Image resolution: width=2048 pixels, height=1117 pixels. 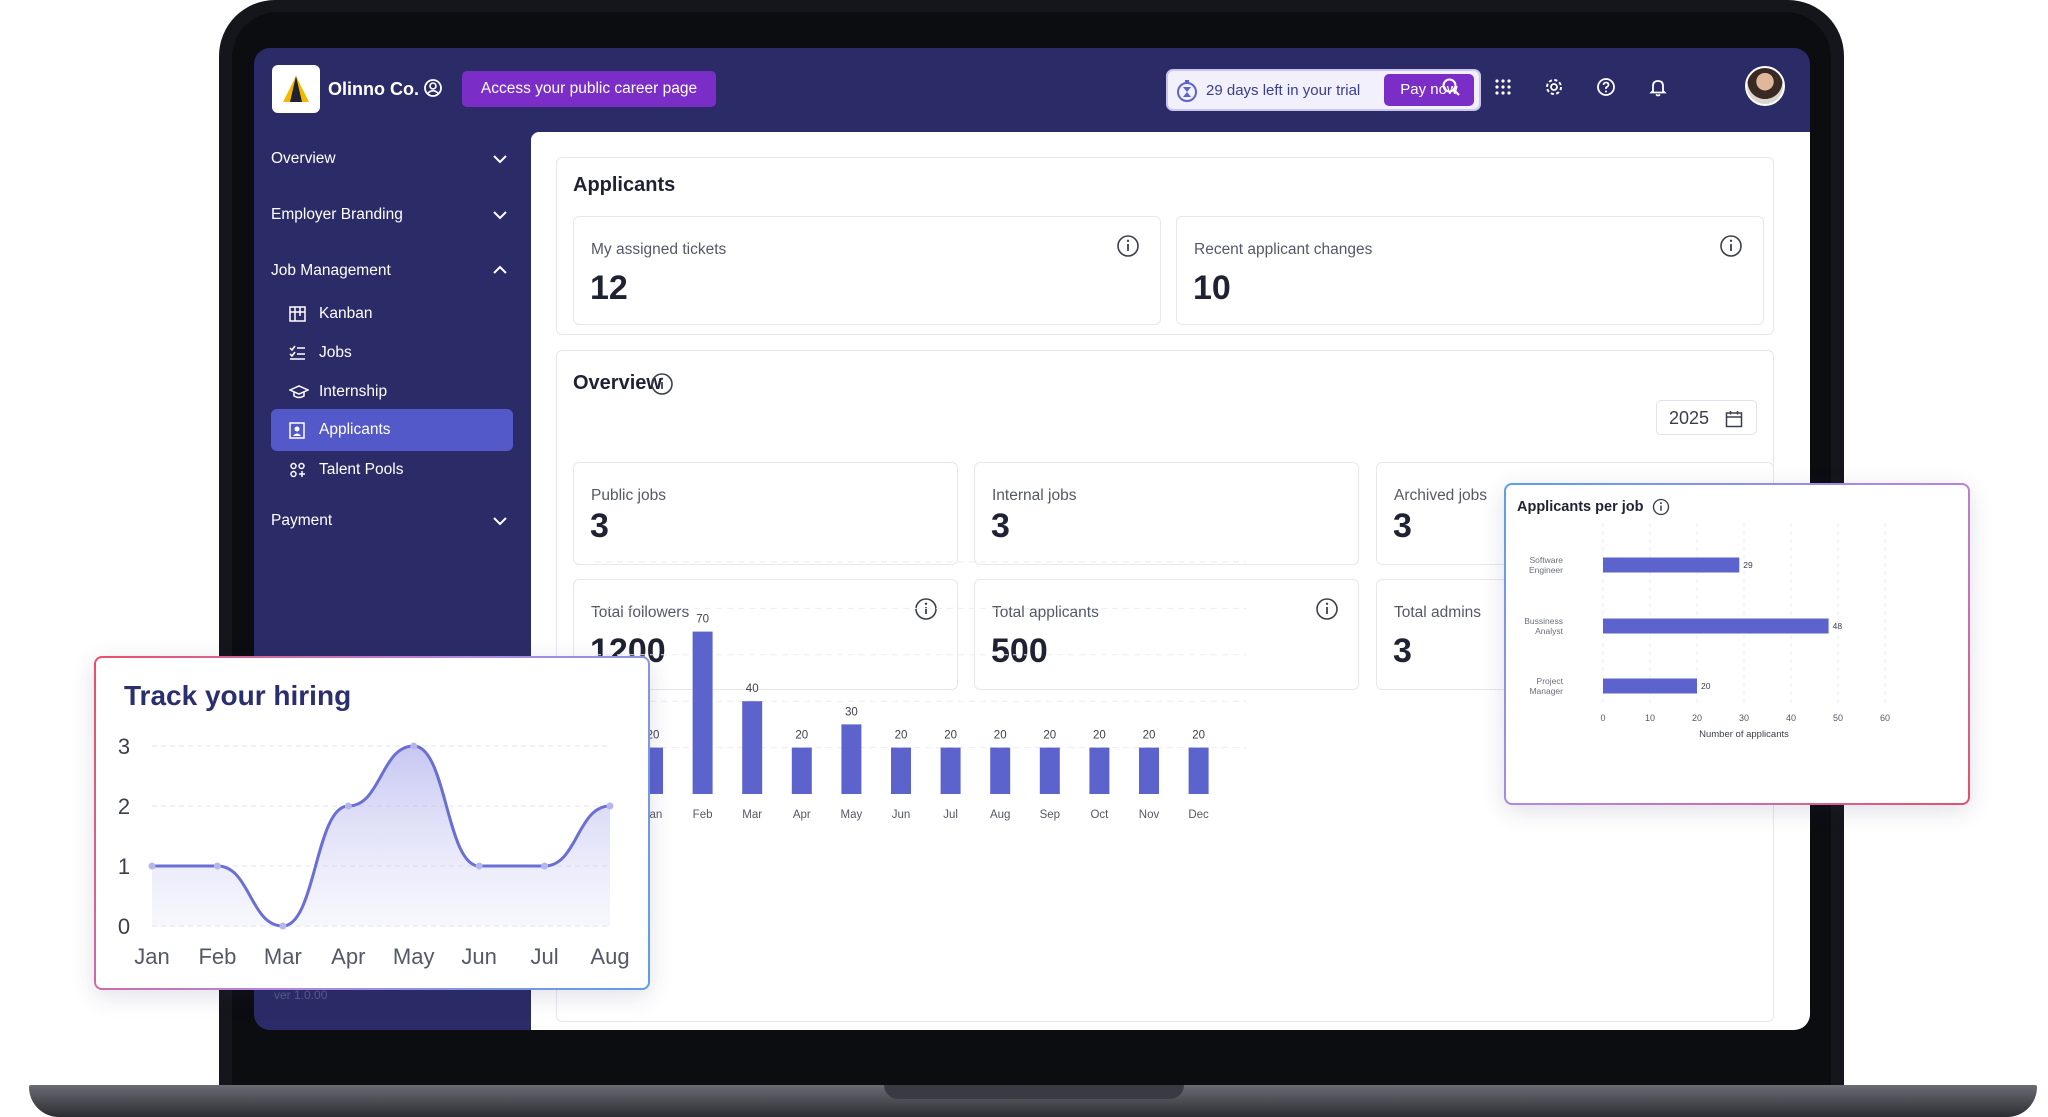 What do you see at coordinates (1451, 87) in the screenshot?
I see `search-icon` at bounding box center [1451, 87].